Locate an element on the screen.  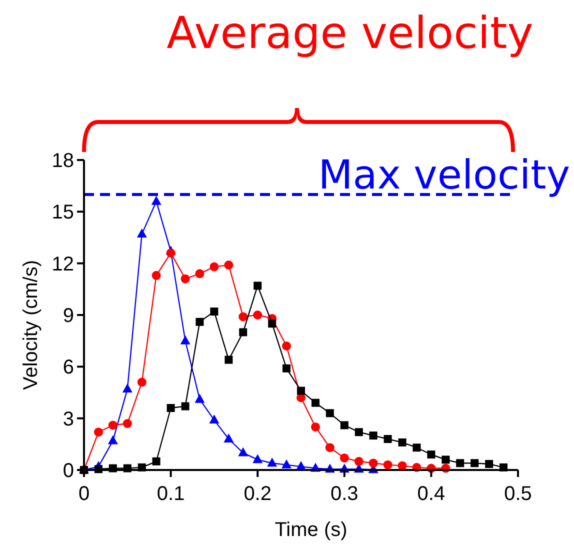
y-tick-label: 0 is located at coordinates (68, 471).